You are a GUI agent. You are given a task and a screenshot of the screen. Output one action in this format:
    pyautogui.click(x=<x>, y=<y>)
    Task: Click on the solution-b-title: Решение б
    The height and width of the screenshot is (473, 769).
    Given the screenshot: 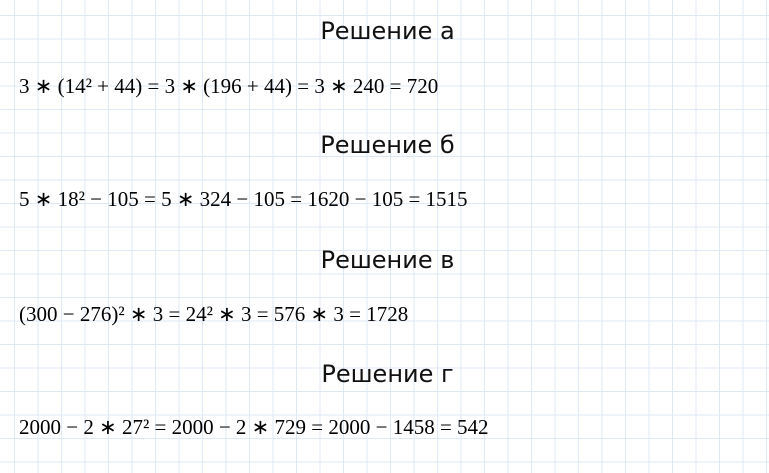 What is the action you would take?
    pyautogui.click(x=387, y=145)
    